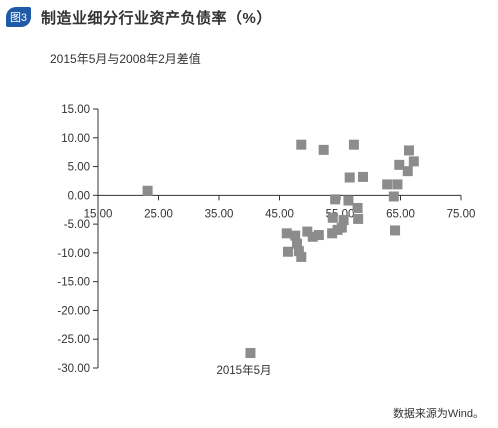 This screenshot has height=428, width=498. I want to click on y-tick-label: 15.00, so click(75, 110).